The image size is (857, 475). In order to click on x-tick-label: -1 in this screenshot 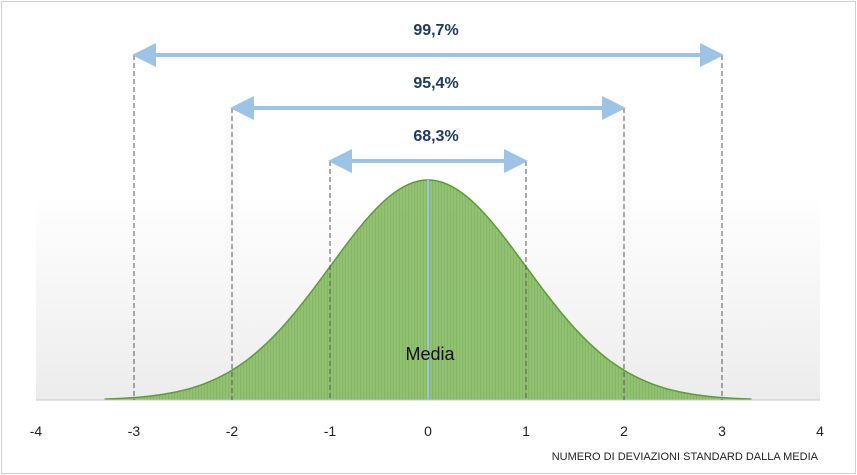, I will do `click(330, 431)`.